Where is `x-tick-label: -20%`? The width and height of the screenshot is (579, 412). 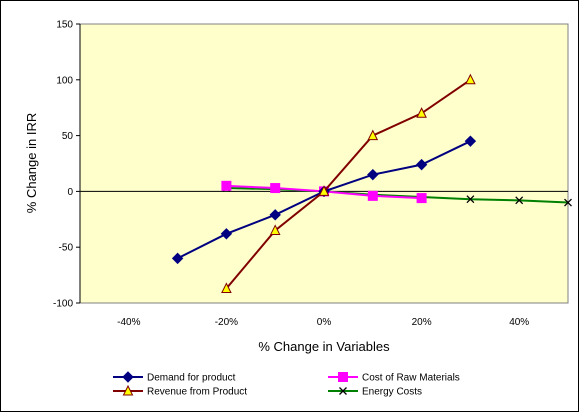 x-tick-label: -20% is located at coordinates (226, 322).